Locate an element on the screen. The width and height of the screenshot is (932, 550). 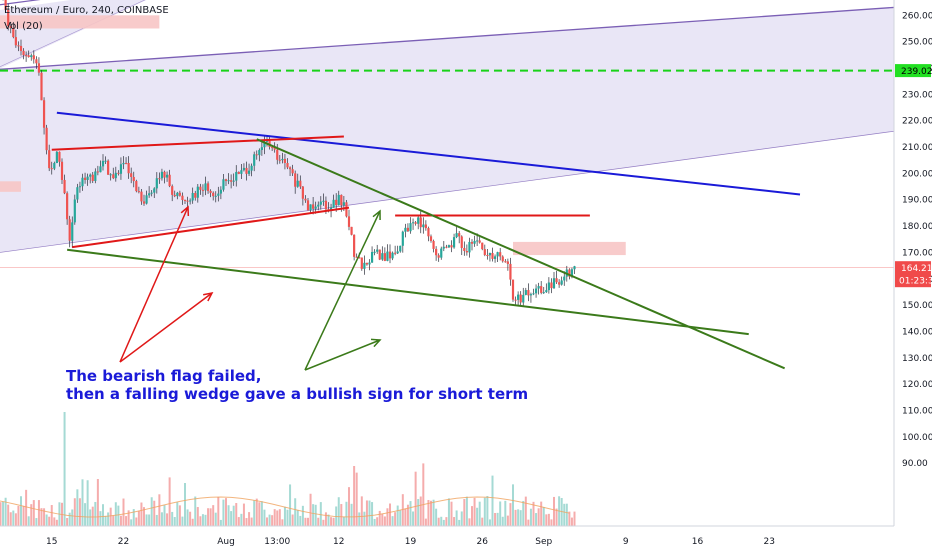
y-tick-label: 230.00 is located at coordinates (917, 95).